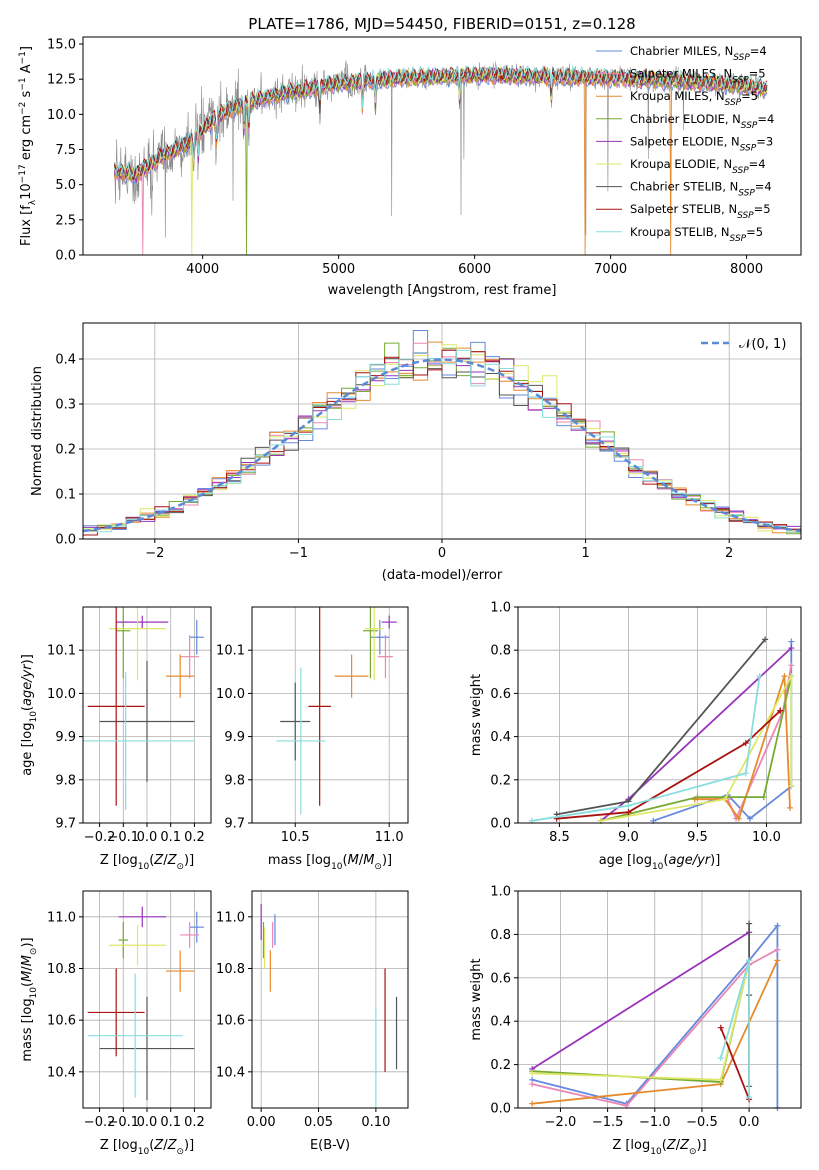  I want to click on legend-label: Salpeter STELIB, NSSP=5, so click(700, 211).